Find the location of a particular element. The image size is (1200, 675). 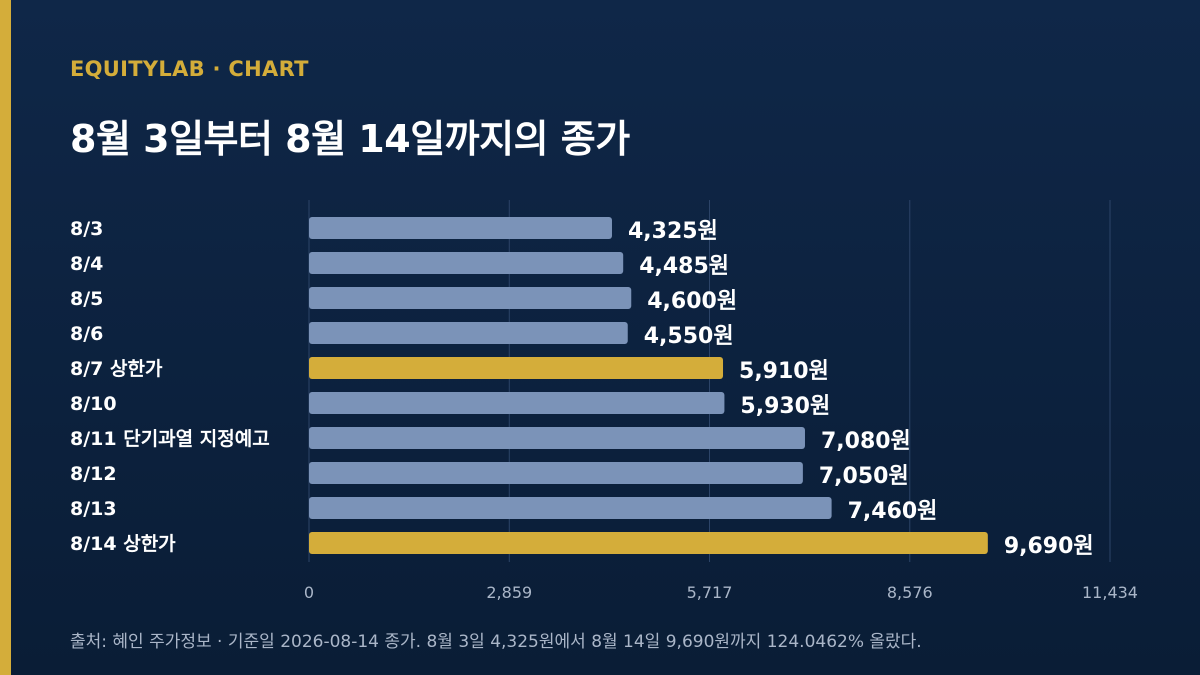

value-label: 5,930원 is located at coordinates (785, 406).